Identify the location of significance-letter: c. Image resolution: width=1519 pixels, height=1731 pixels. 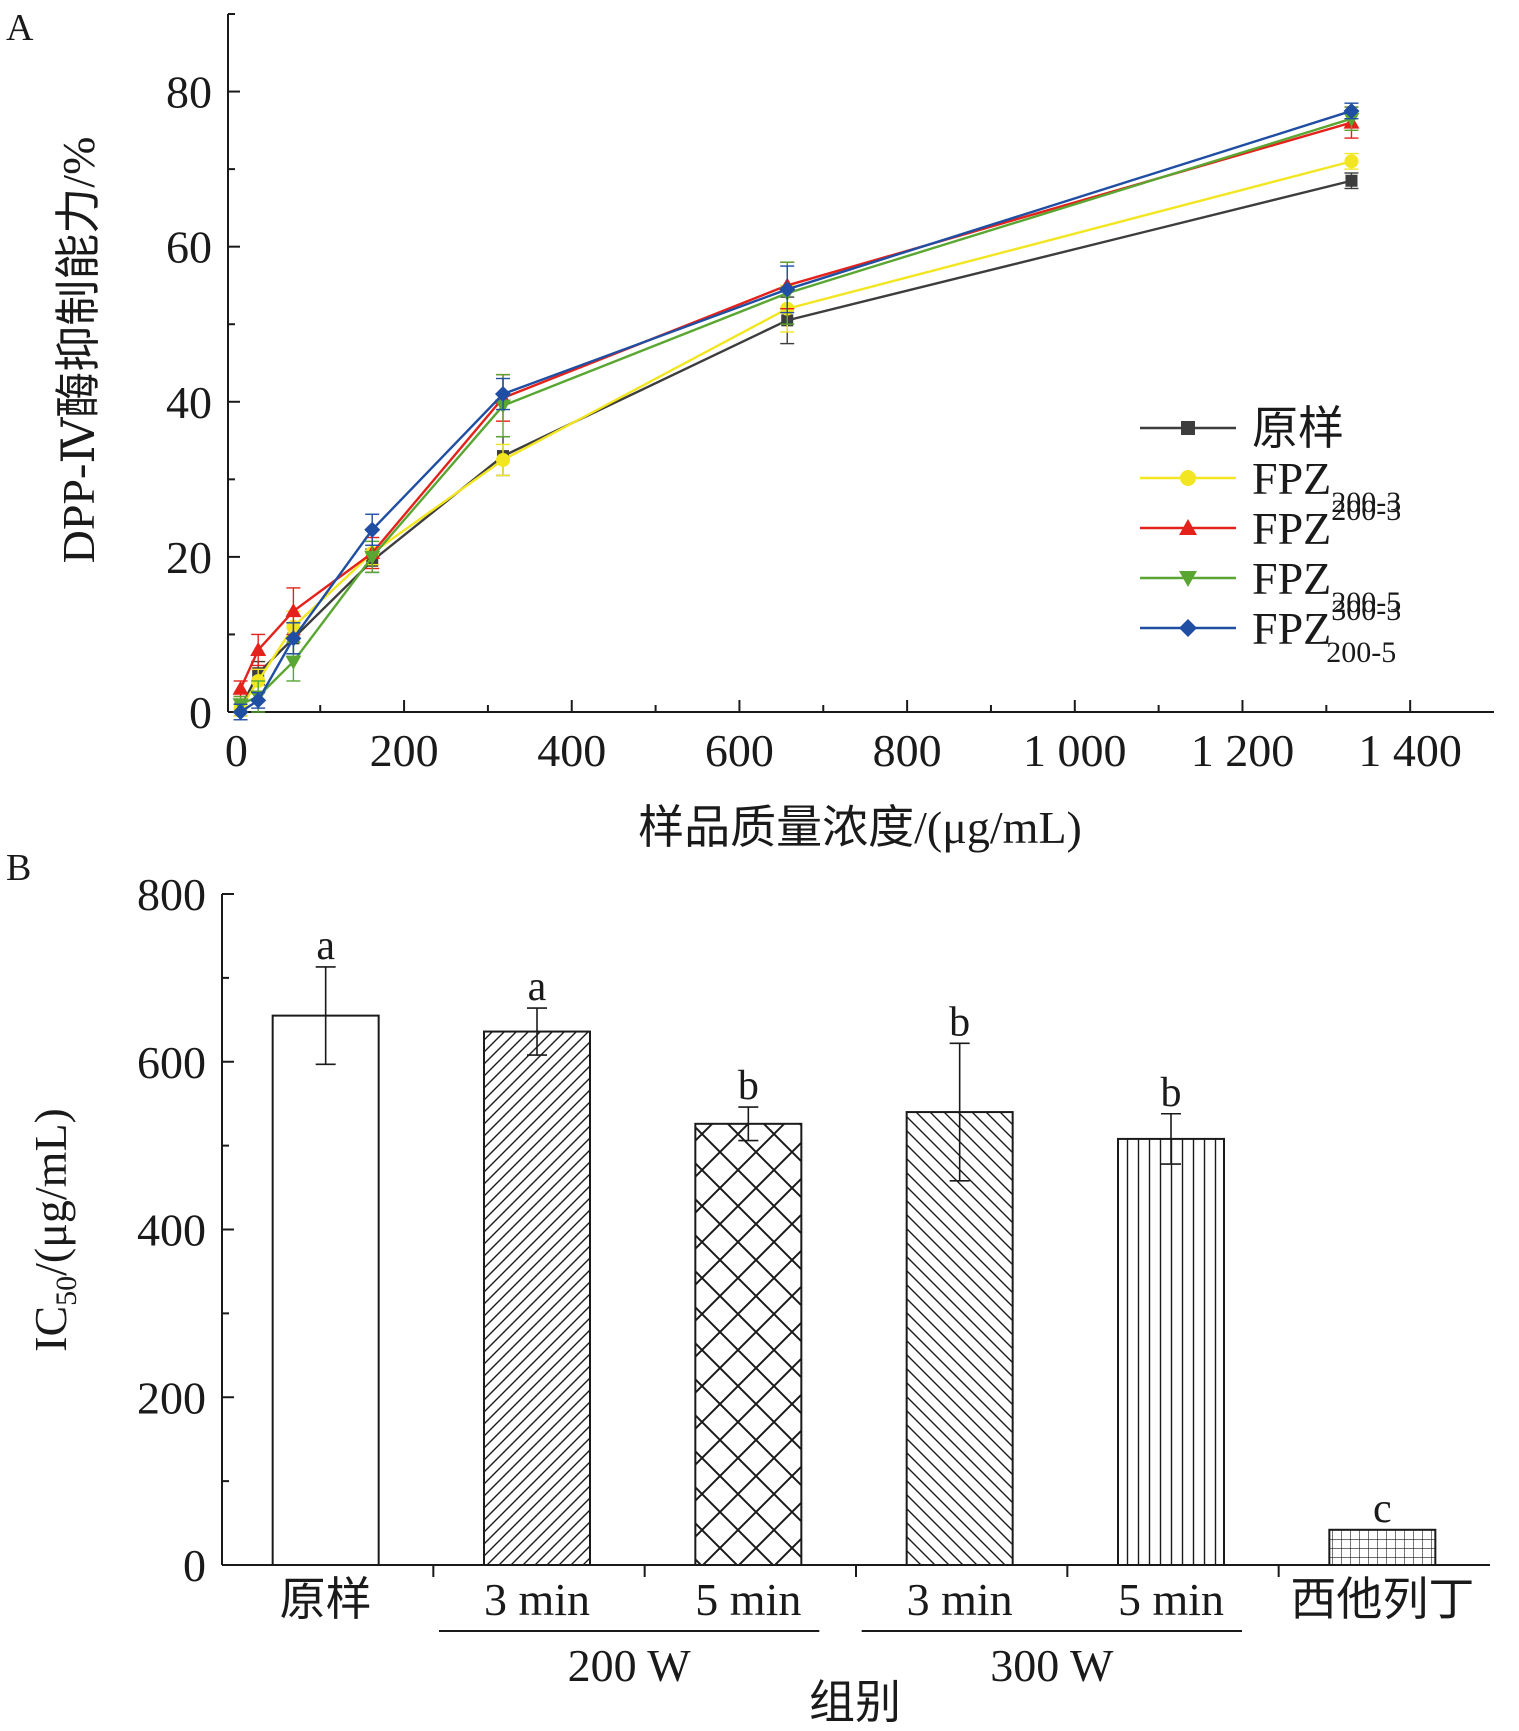
(1382, 1509).